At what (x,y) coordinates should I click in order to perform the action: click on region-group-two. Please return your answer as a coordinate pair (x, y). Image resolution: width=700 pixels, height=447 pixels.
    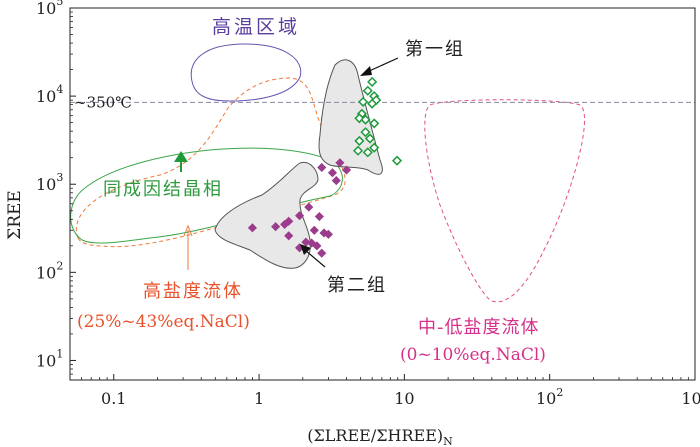
    Looking at the image, I should click on (266, 215).